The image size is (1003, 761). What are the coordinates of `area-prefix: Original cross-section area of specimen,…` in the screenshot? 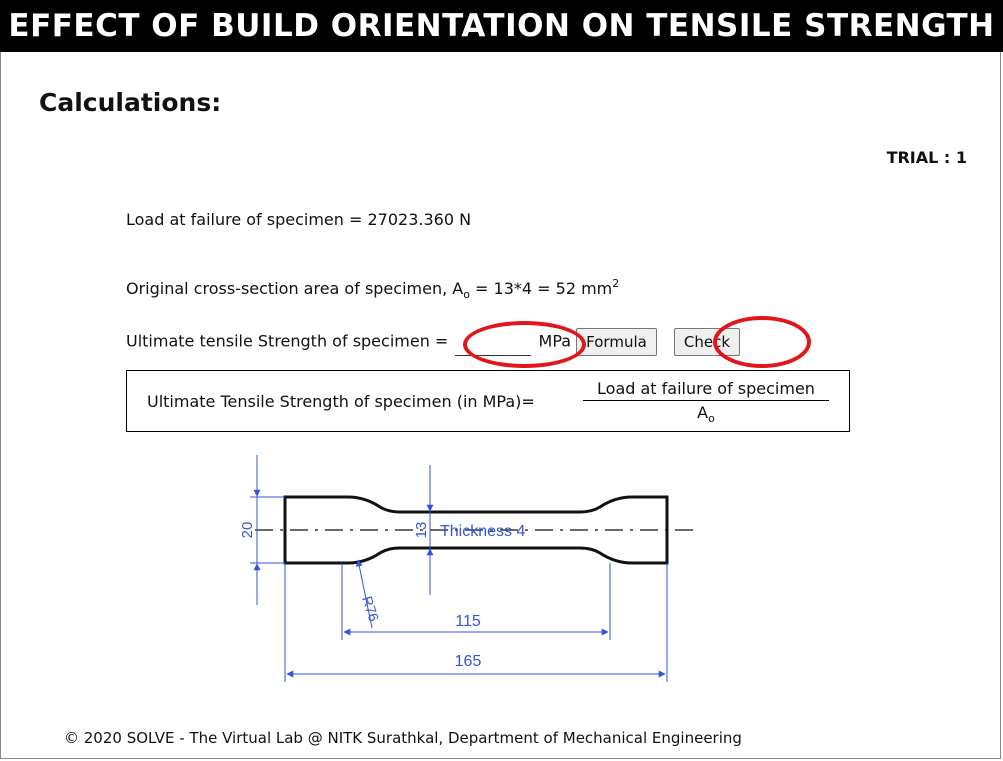 It's located at (295, 288).